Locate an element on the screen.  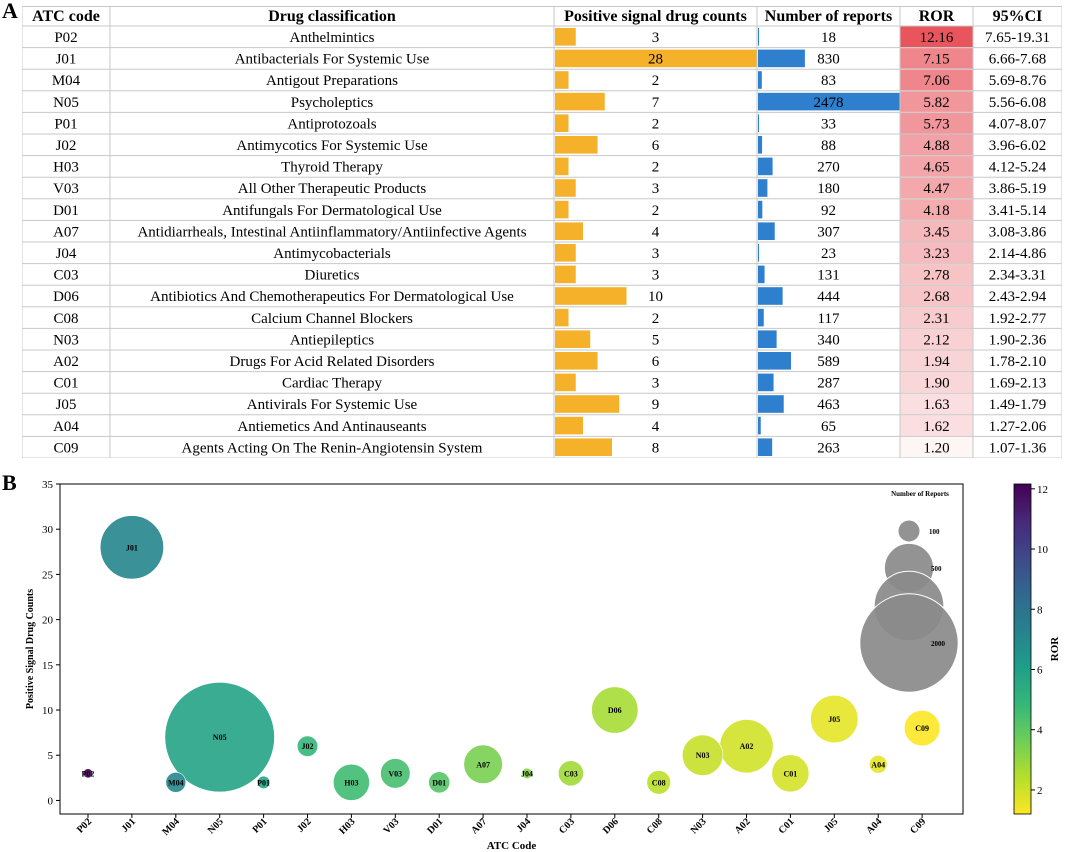
bubble-label-N03: N03 is located at coordinates (703, 755).